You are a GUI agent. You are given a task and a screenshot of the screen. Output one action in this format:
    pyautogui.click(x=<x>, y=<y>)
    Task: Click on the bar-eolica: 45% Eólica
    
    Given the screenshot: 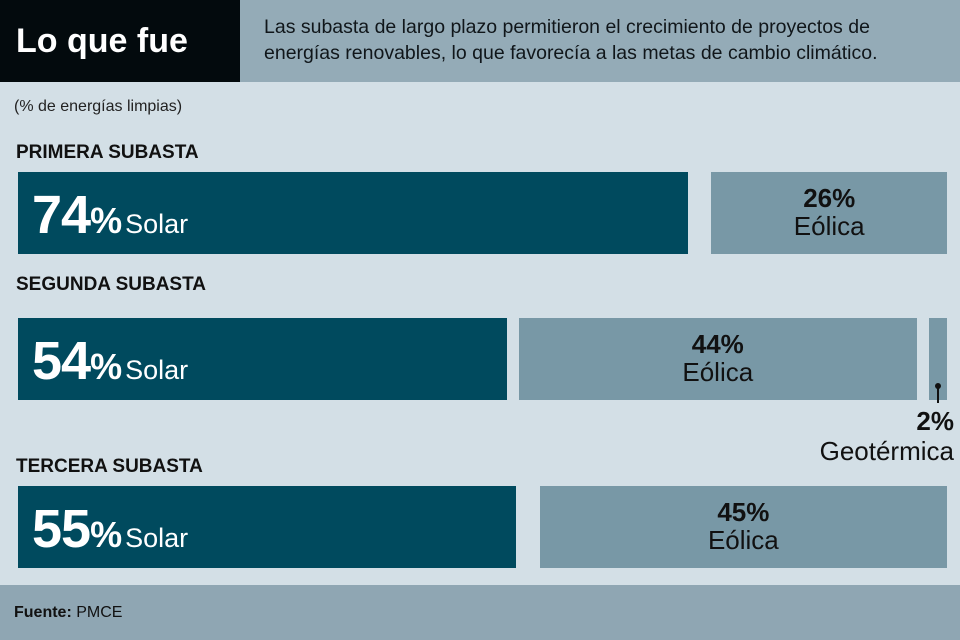 What is the action you would take?
    pyautogui.click(x=743, y=527)
    